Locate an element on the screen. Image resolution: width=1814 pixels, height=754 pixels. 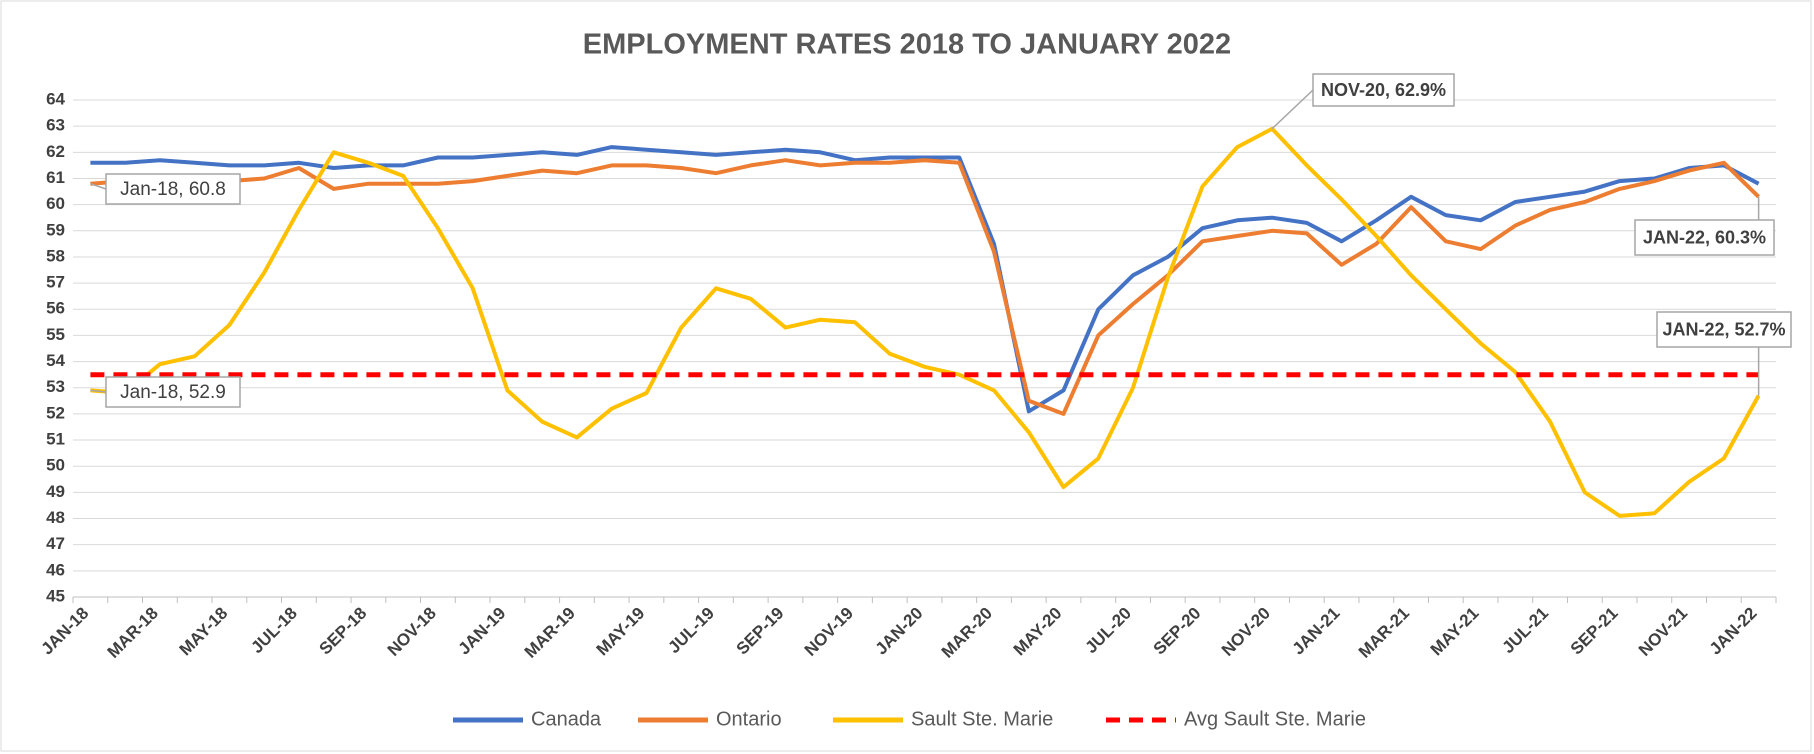
y-tick-label: 52 is located at coordinates (55, 412).